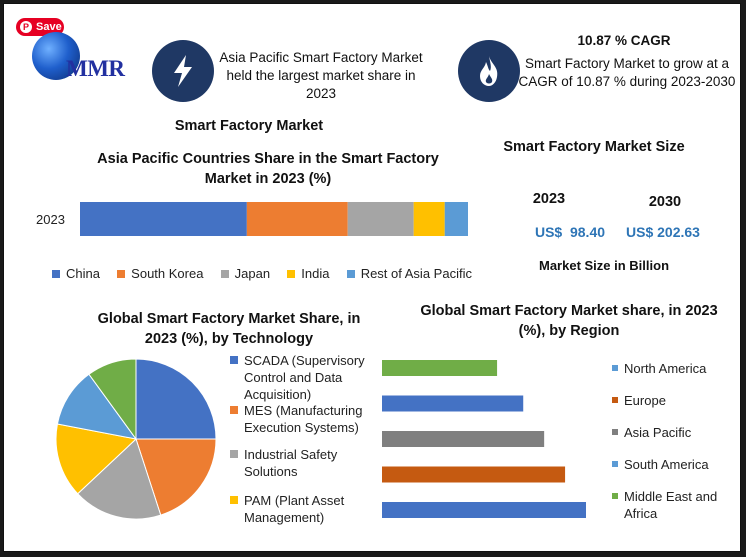  Describe the element at coordinates (604, 265) in the screenshot. I see `market-size-footer: Market Size in Billion` at that location.